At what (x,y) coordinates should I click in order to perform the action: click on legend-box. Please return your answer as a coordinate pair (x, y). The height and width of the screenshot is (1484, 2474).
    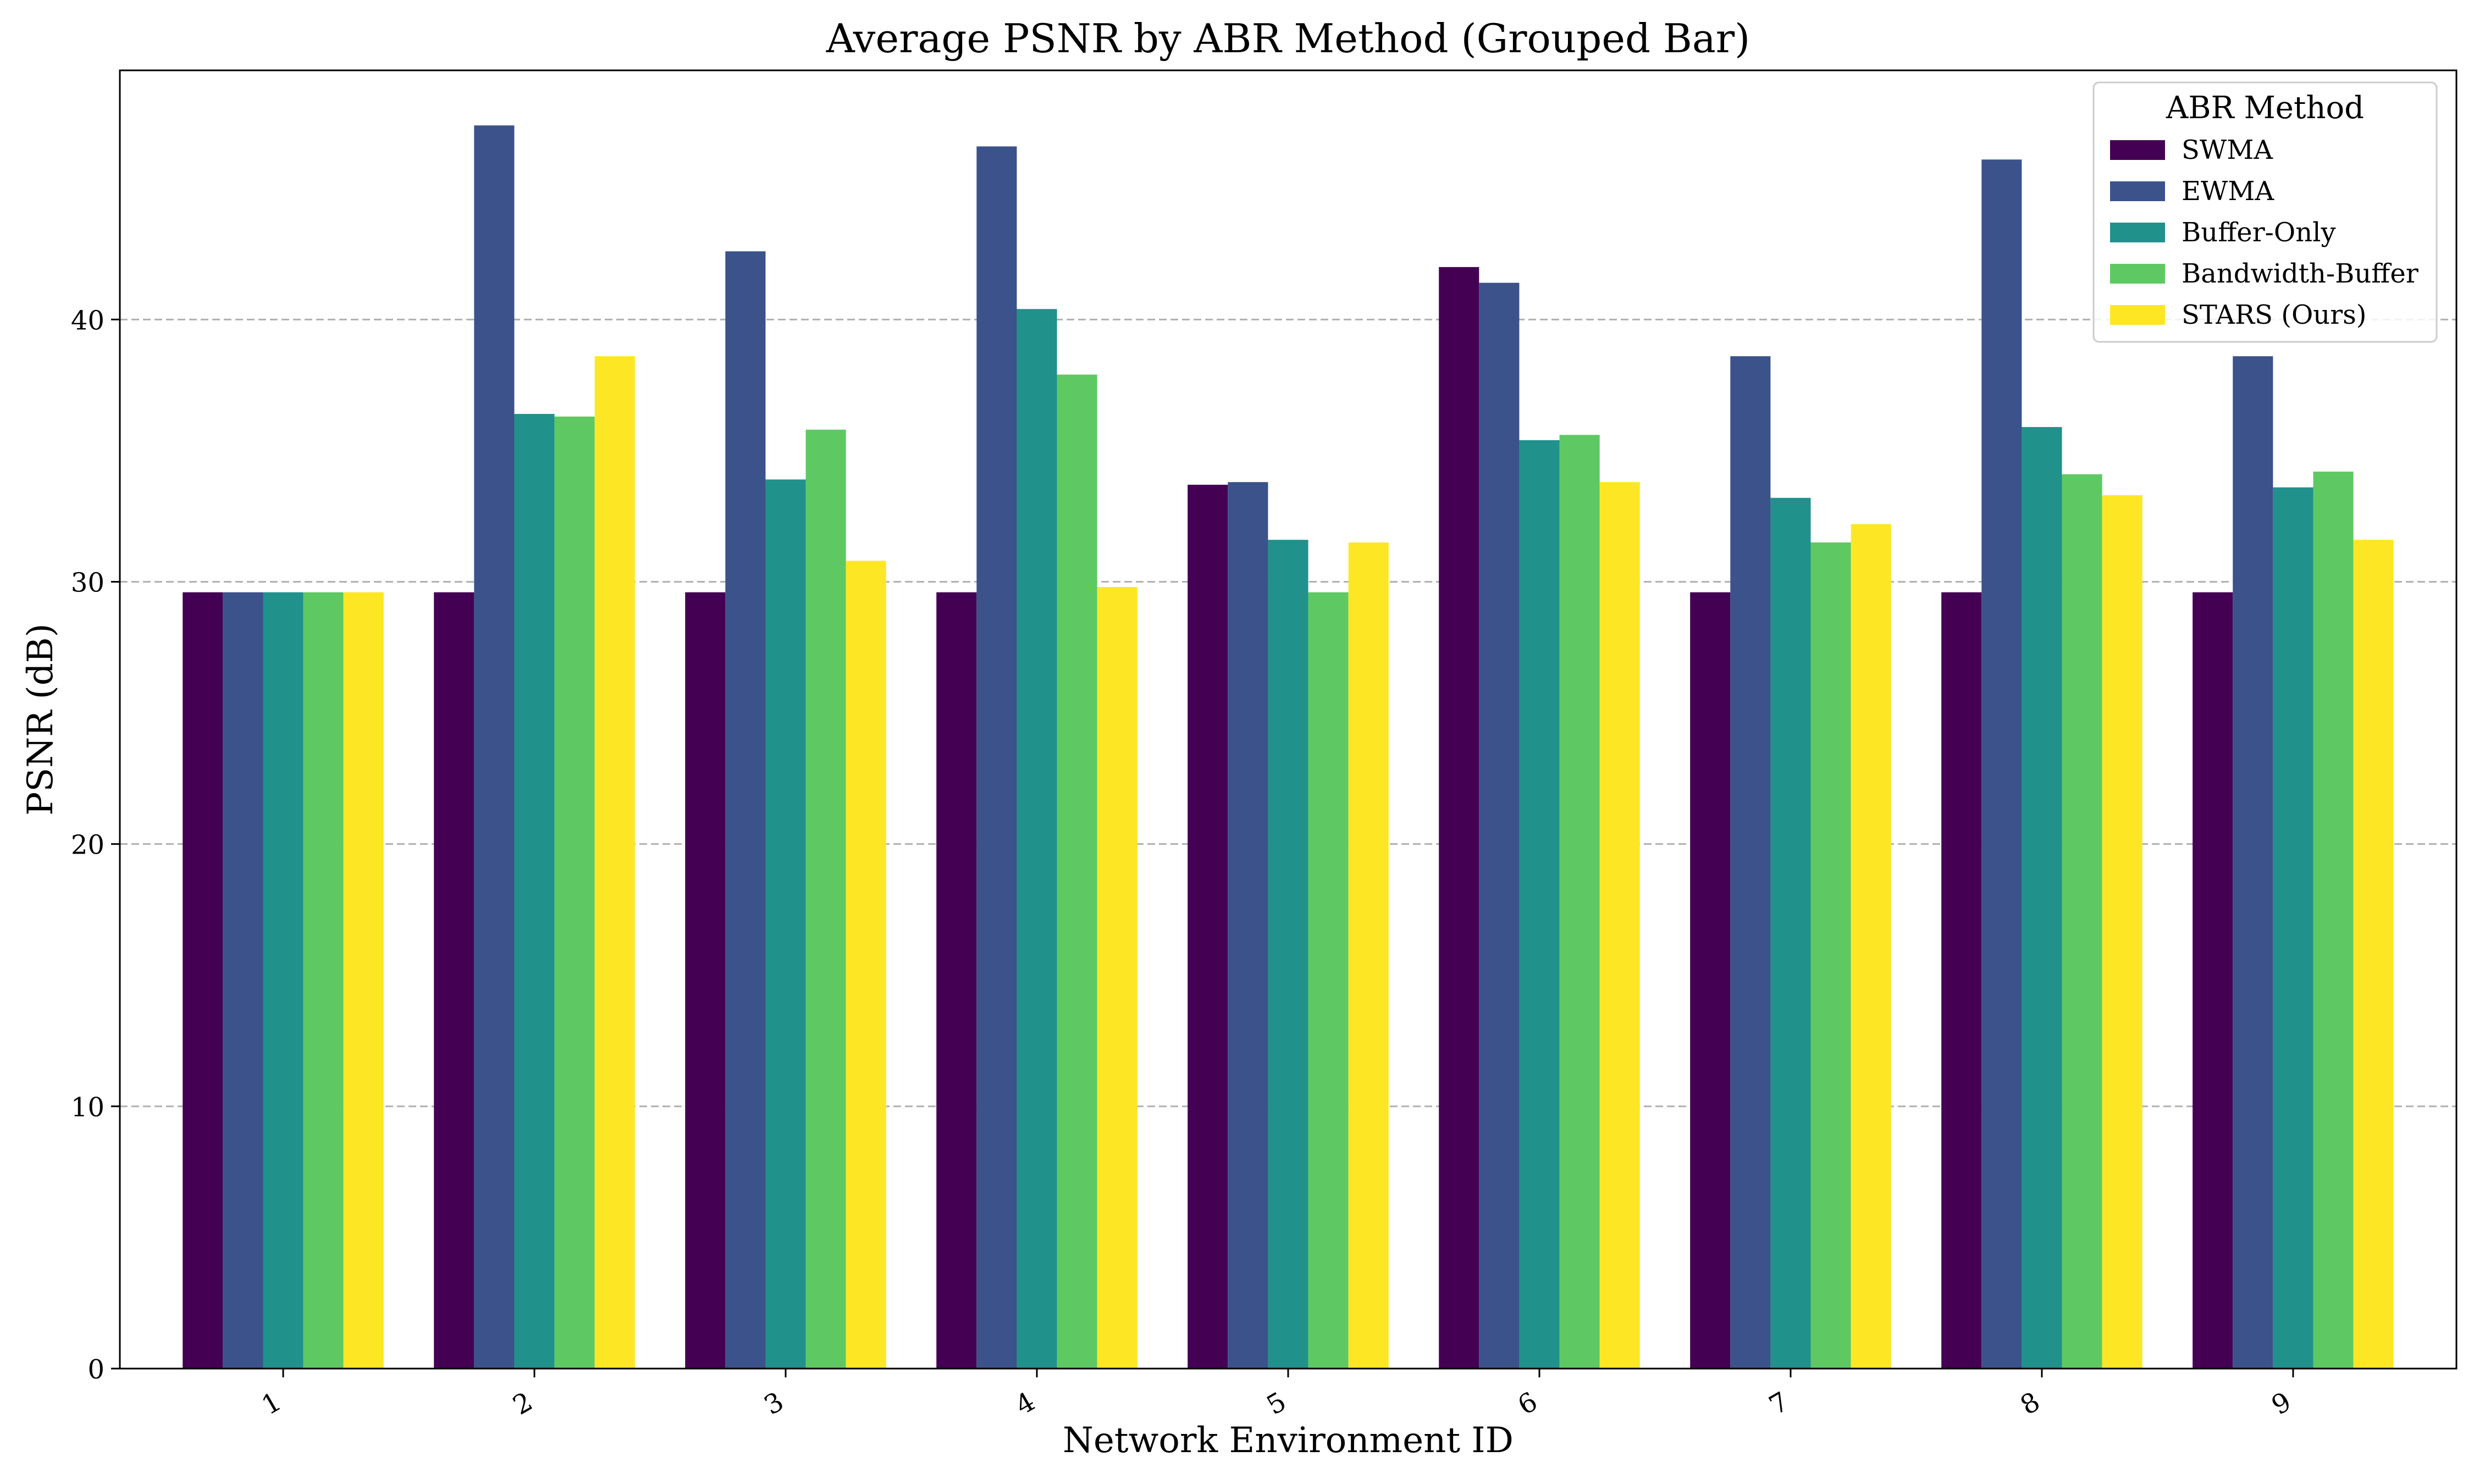
    Looking at the image, I should click on (2265, 212).